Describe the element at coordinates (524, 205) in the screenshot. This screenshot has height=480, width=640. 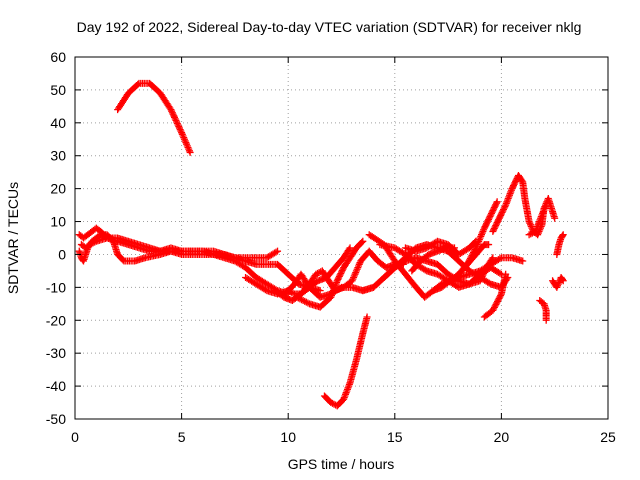
I see `series-arc-s` at that location.